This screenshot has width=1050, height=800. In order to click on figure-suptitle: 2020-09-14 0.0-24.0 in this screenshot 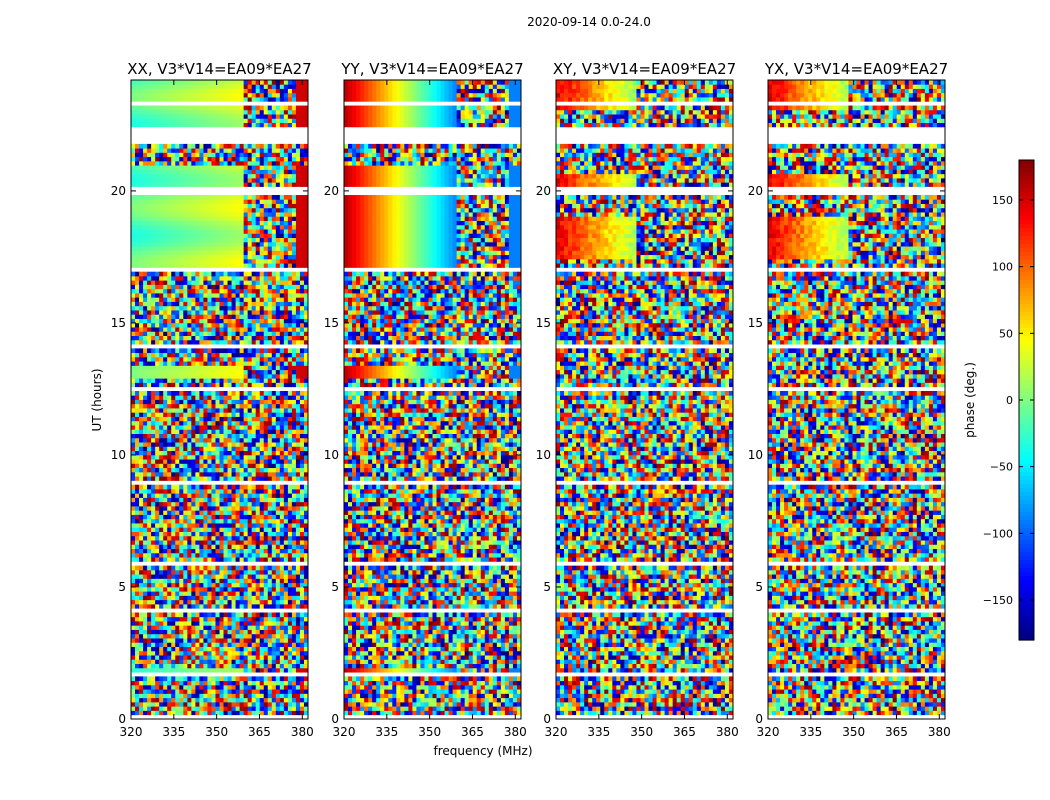, I will do `click(589, 22)`.